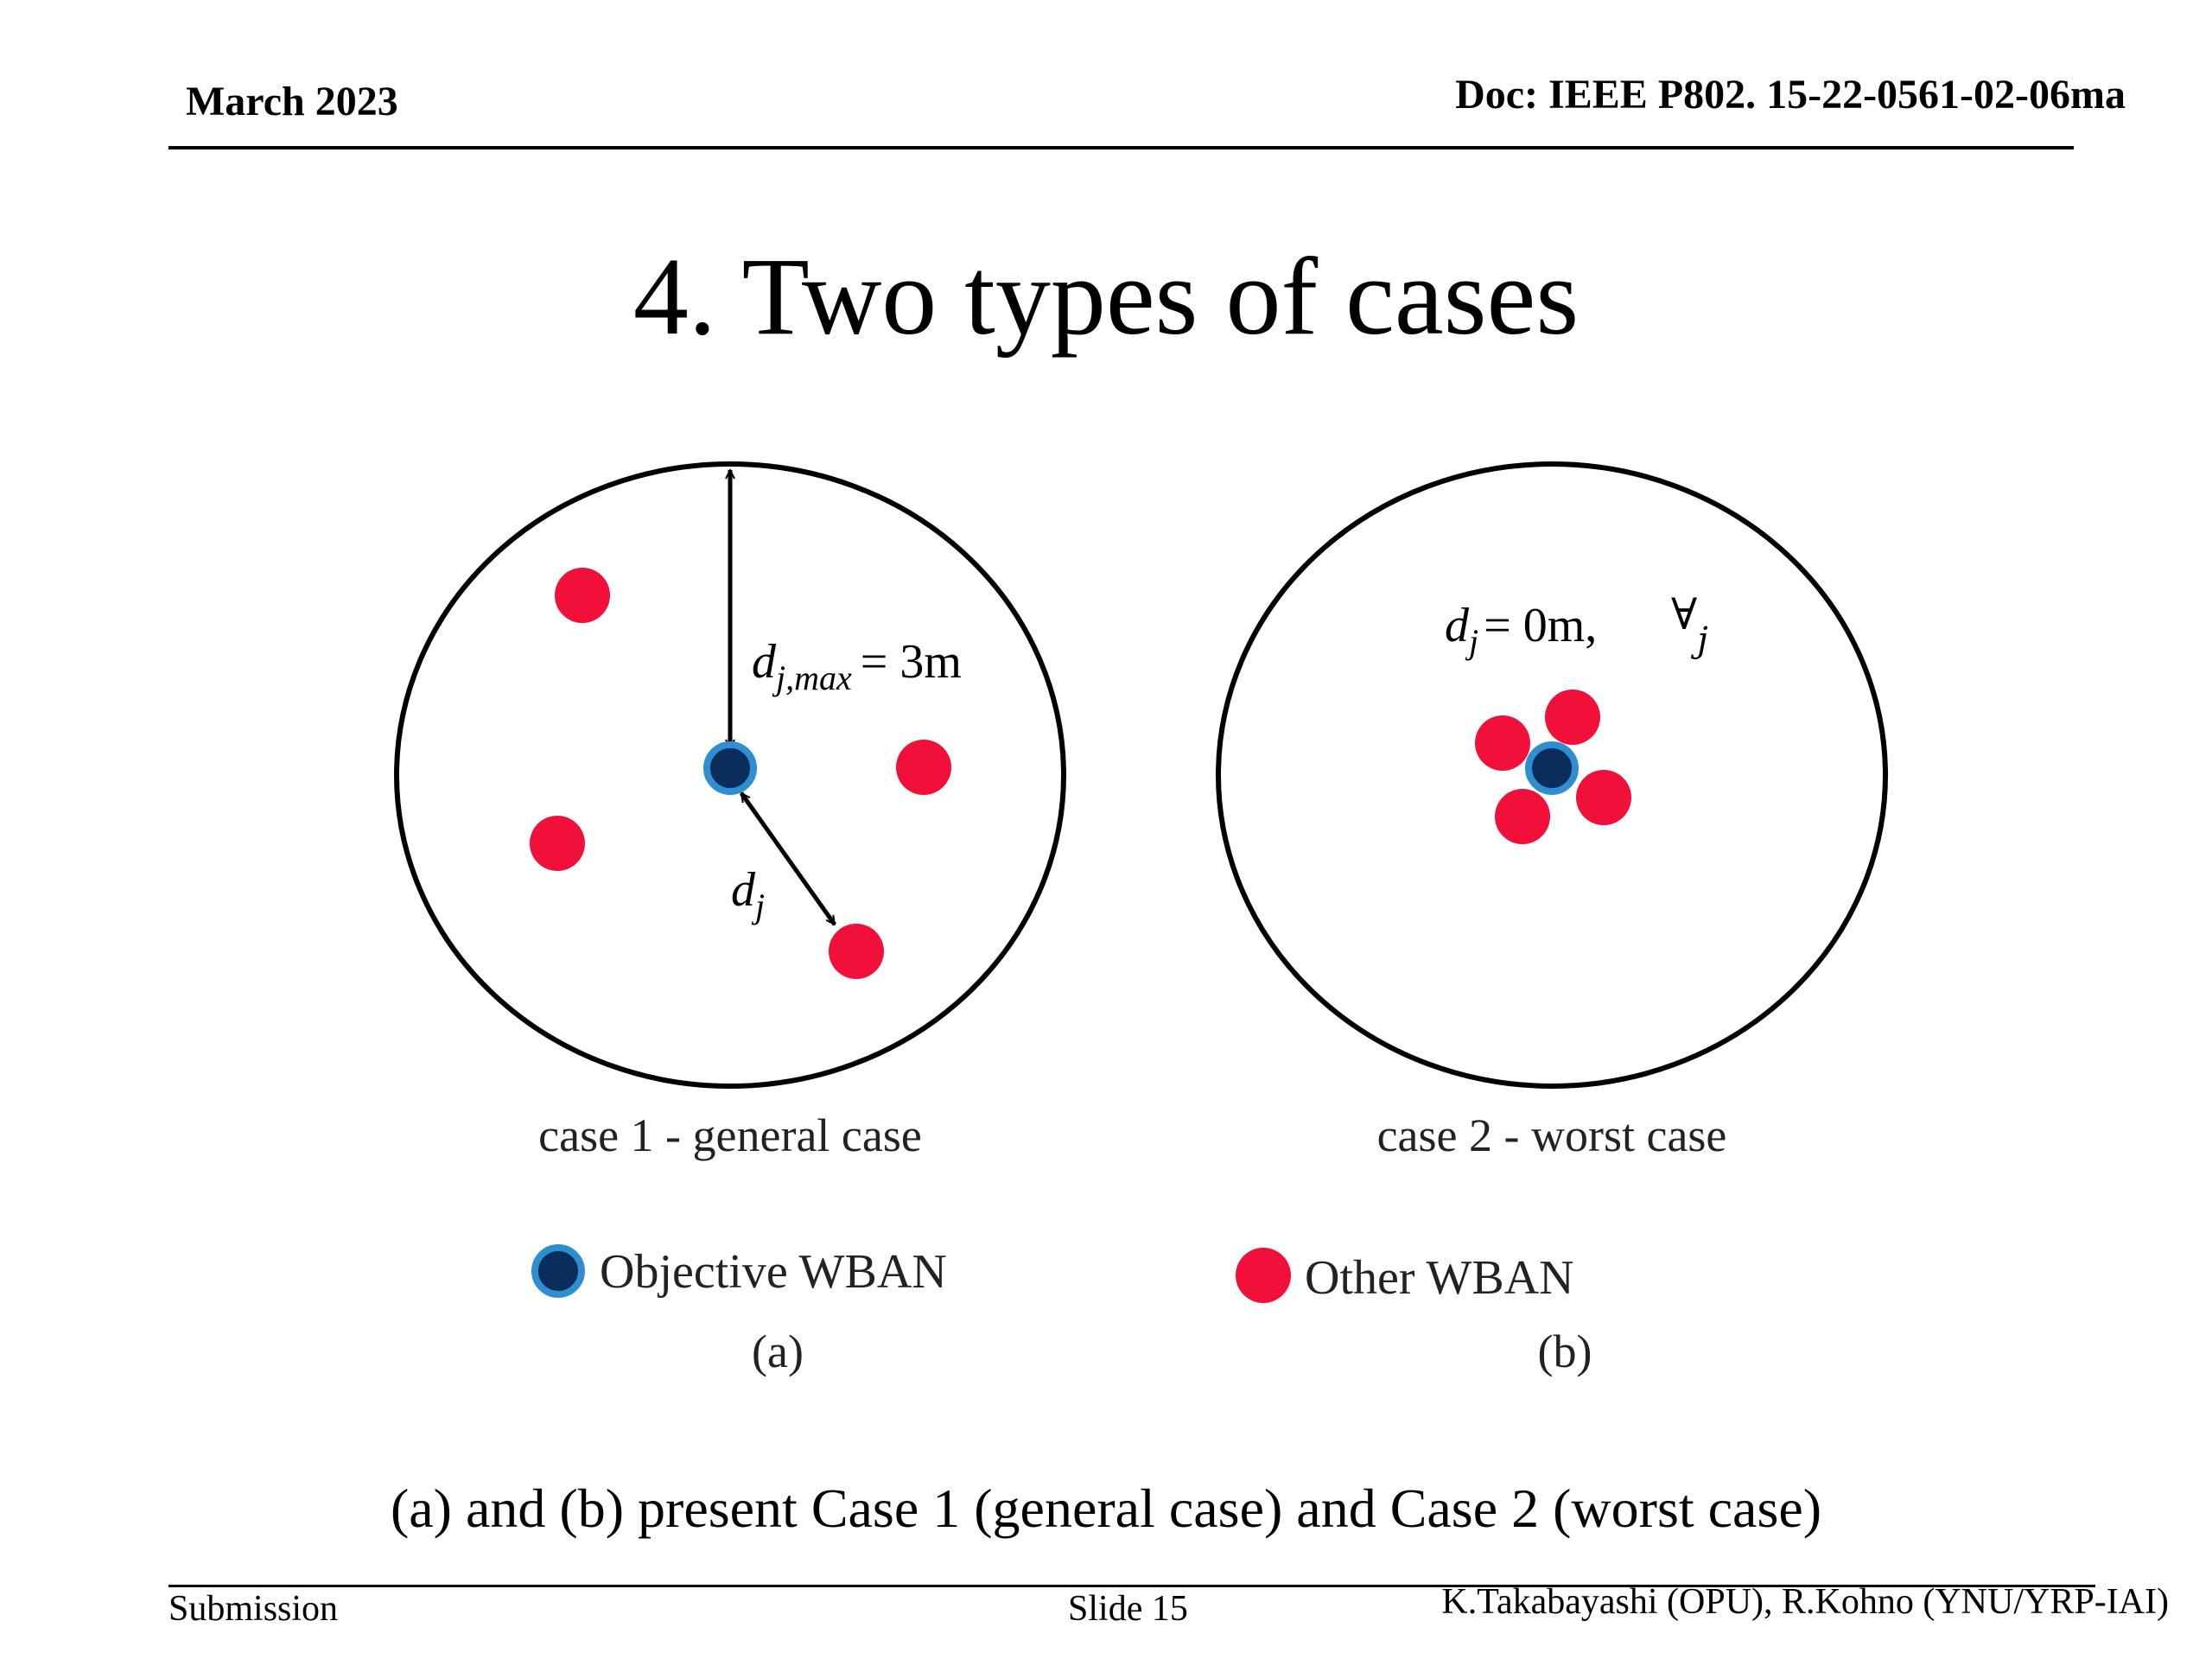  What do you see at coordinates (1552, 1135) in the screenshot?
I see `case2-caption: case 2 - worst case` at bounding box center [1552, 1135].